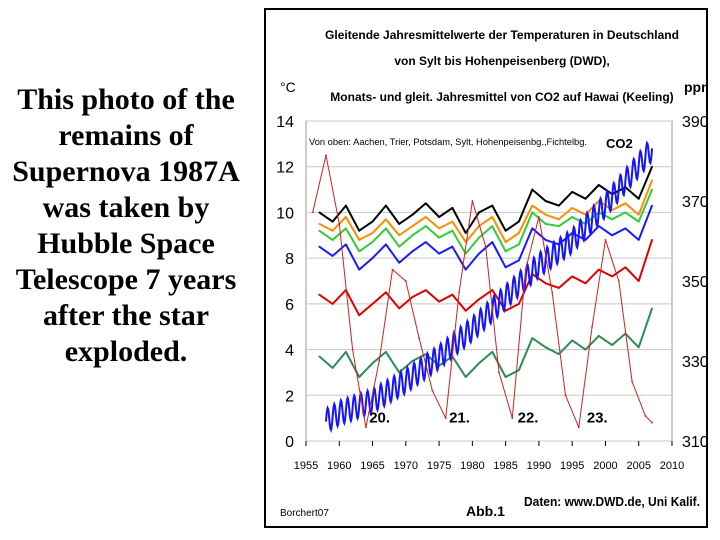 The height and width of the screenshot is (540, 720). What do you see at coordinates (285, 122) in the screenshot?
I see `y-left-tick-label: 14` at bounding box center [285, 122].